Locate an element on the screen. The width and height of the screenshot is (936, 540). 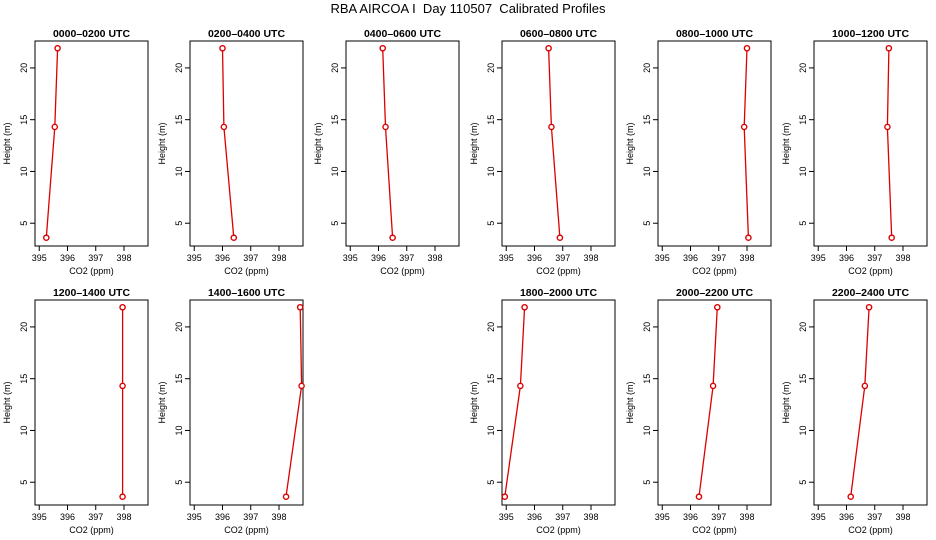
panel-title: 0800–1000 UTC is located at coordinates (714, 34).